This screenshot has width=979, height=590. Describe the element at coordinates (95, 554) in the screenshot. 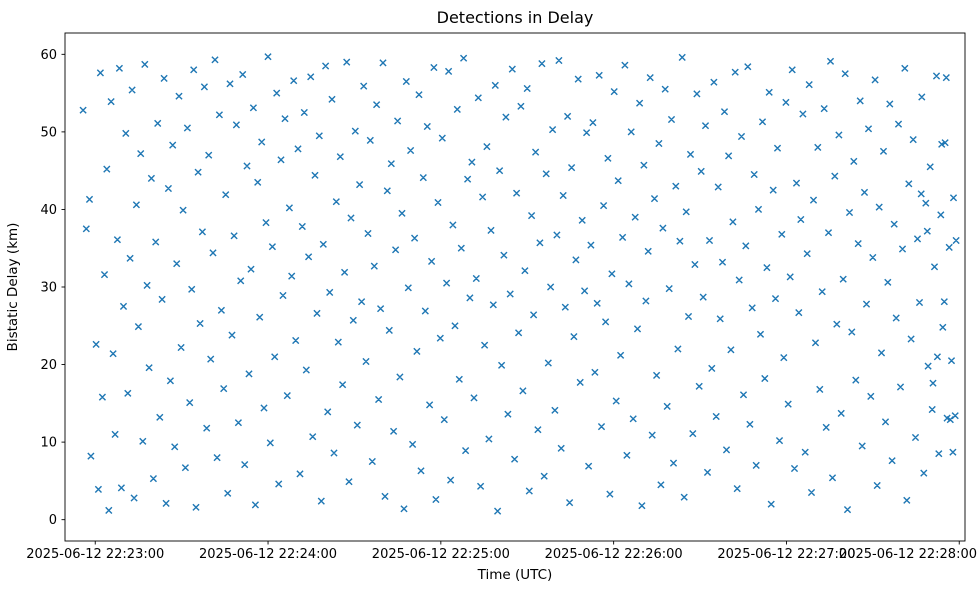

I see `x-tick-label: 2025-06-12 22:23:00` at that location.